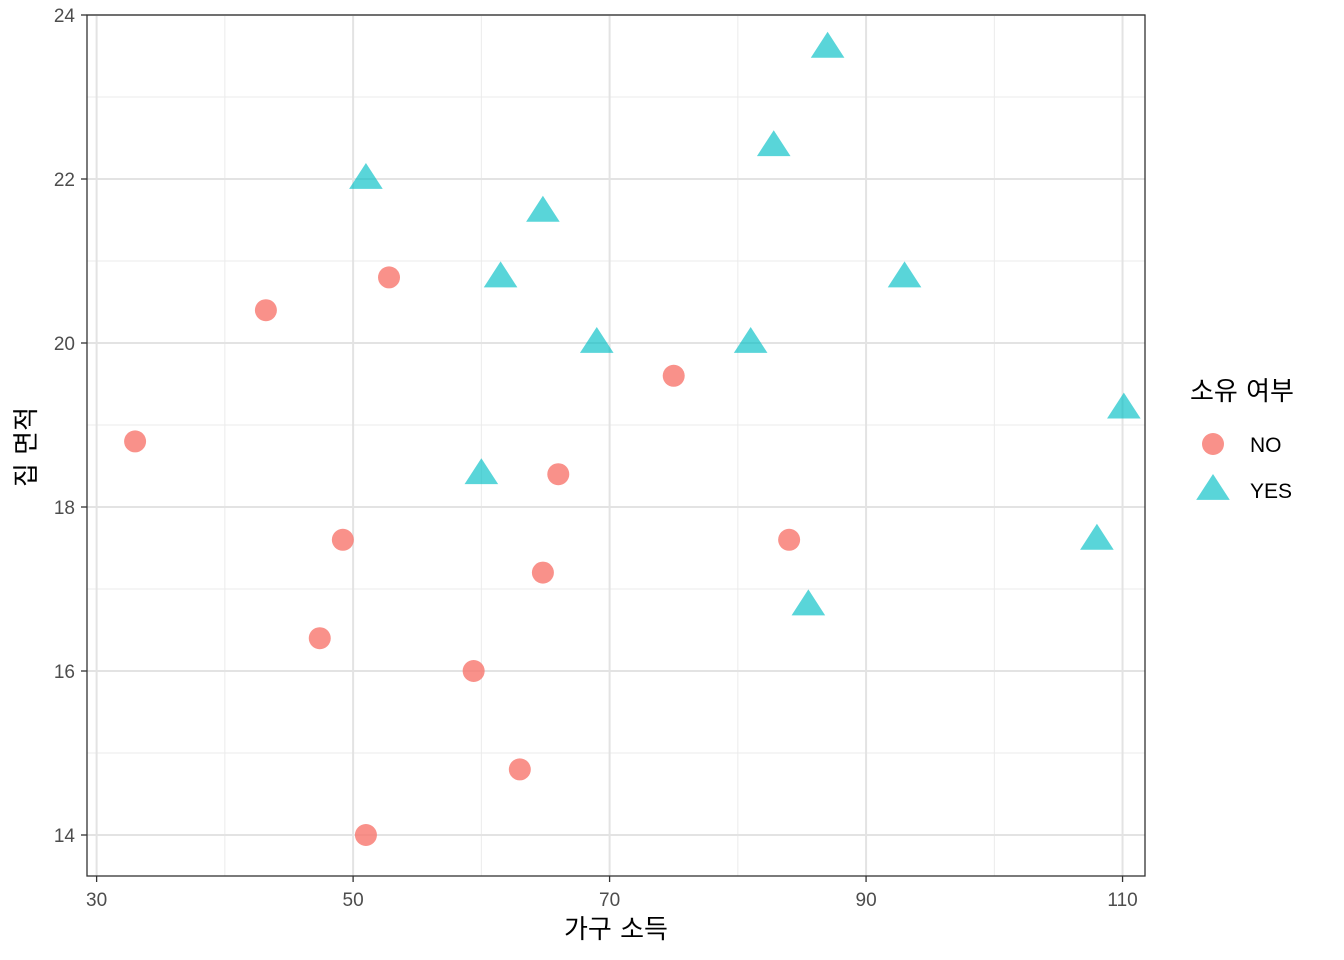 This screenshot has height=960, width=1344. I want to click on y-tick-label: 22, so click(64, 180).